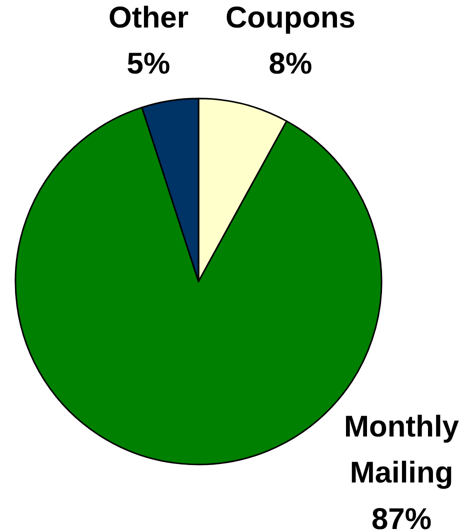 Image resolution: width=464 pixels, height=532 pixels. Describe the element at coordinates (401, 517) in the screenshot. I see `data-label: 87%` at that location.